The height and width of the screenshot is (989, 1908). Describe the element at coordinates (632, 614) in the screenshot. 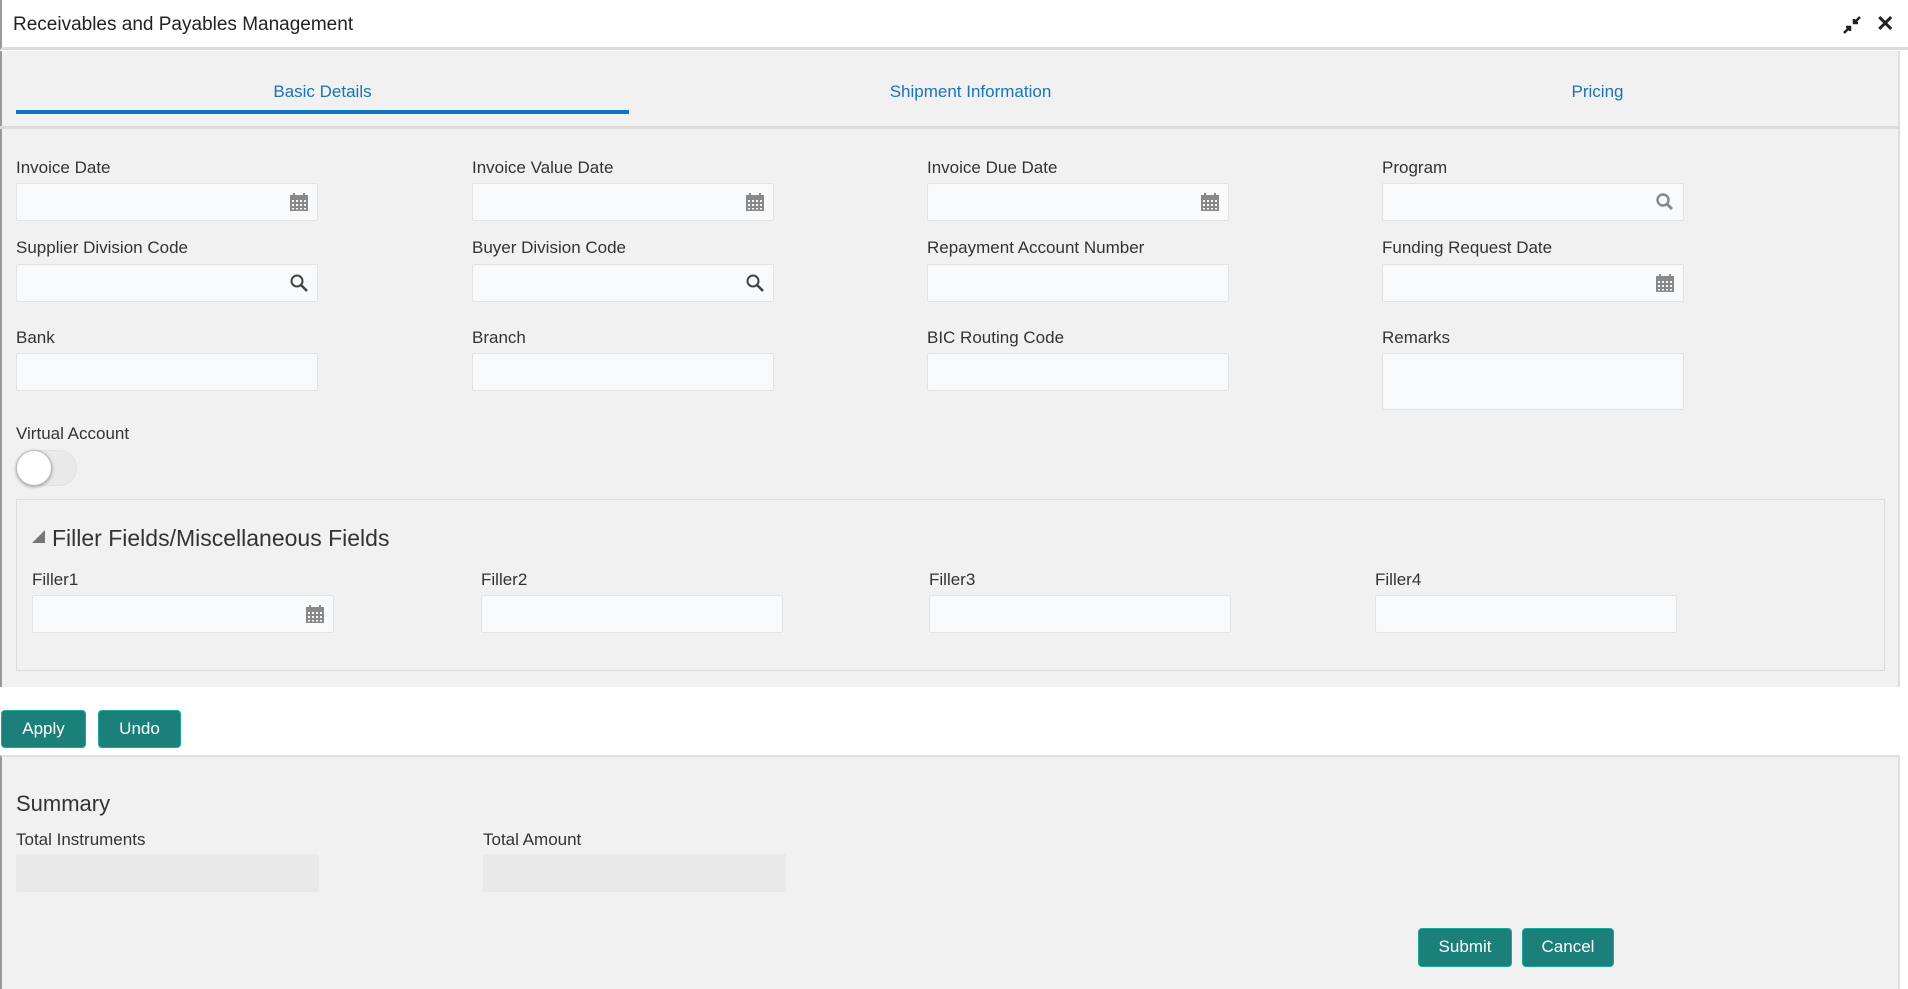

I see `filler2-input` at that location.